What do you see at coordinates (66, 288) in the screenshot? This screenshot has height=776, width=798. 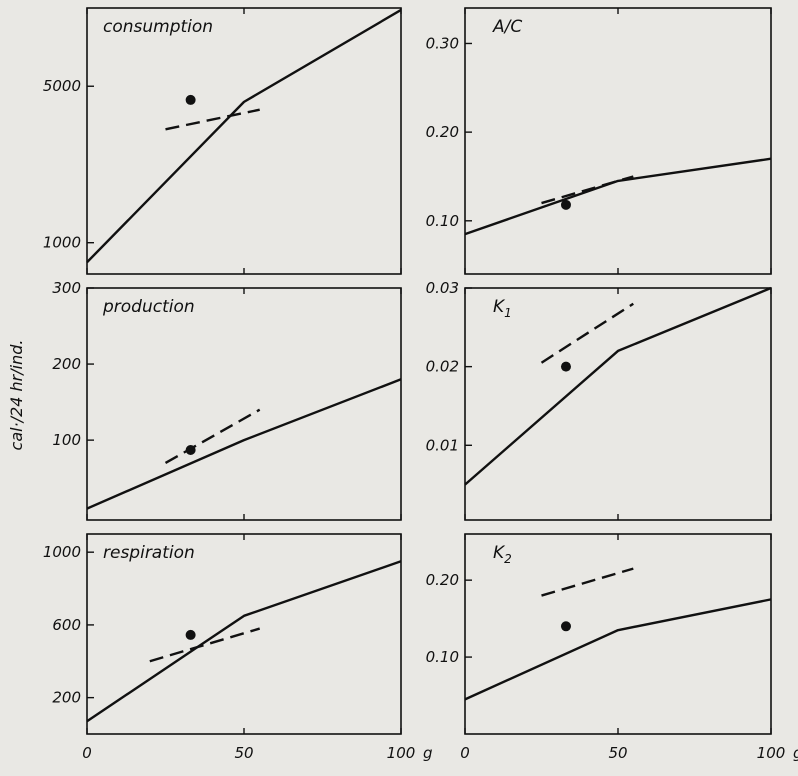 I see `y-tick-label: 300` at bounding box center [66, 288].